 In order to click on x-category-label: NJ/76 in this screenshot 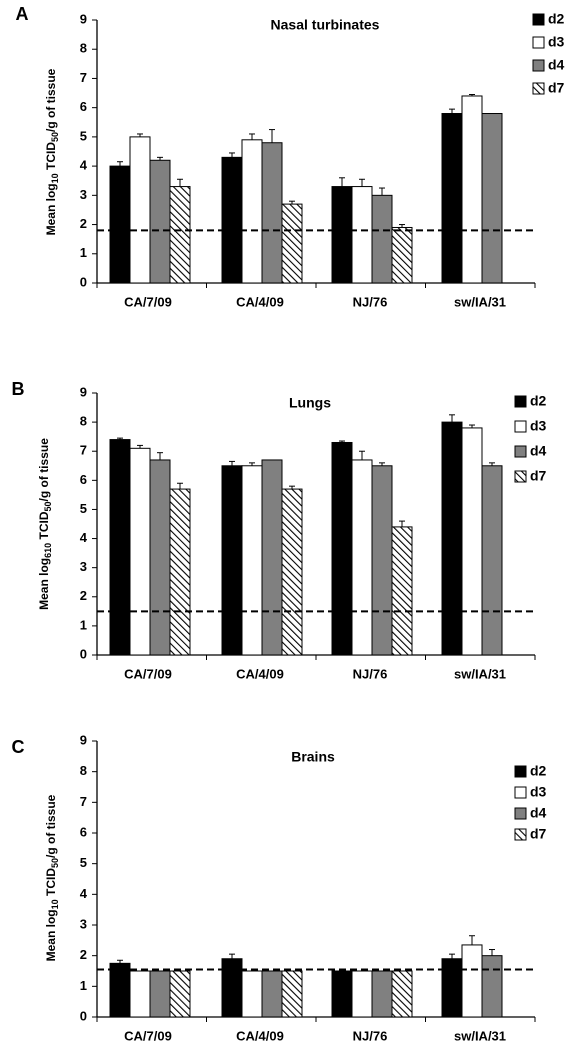, I will do `click(370, 673)`.